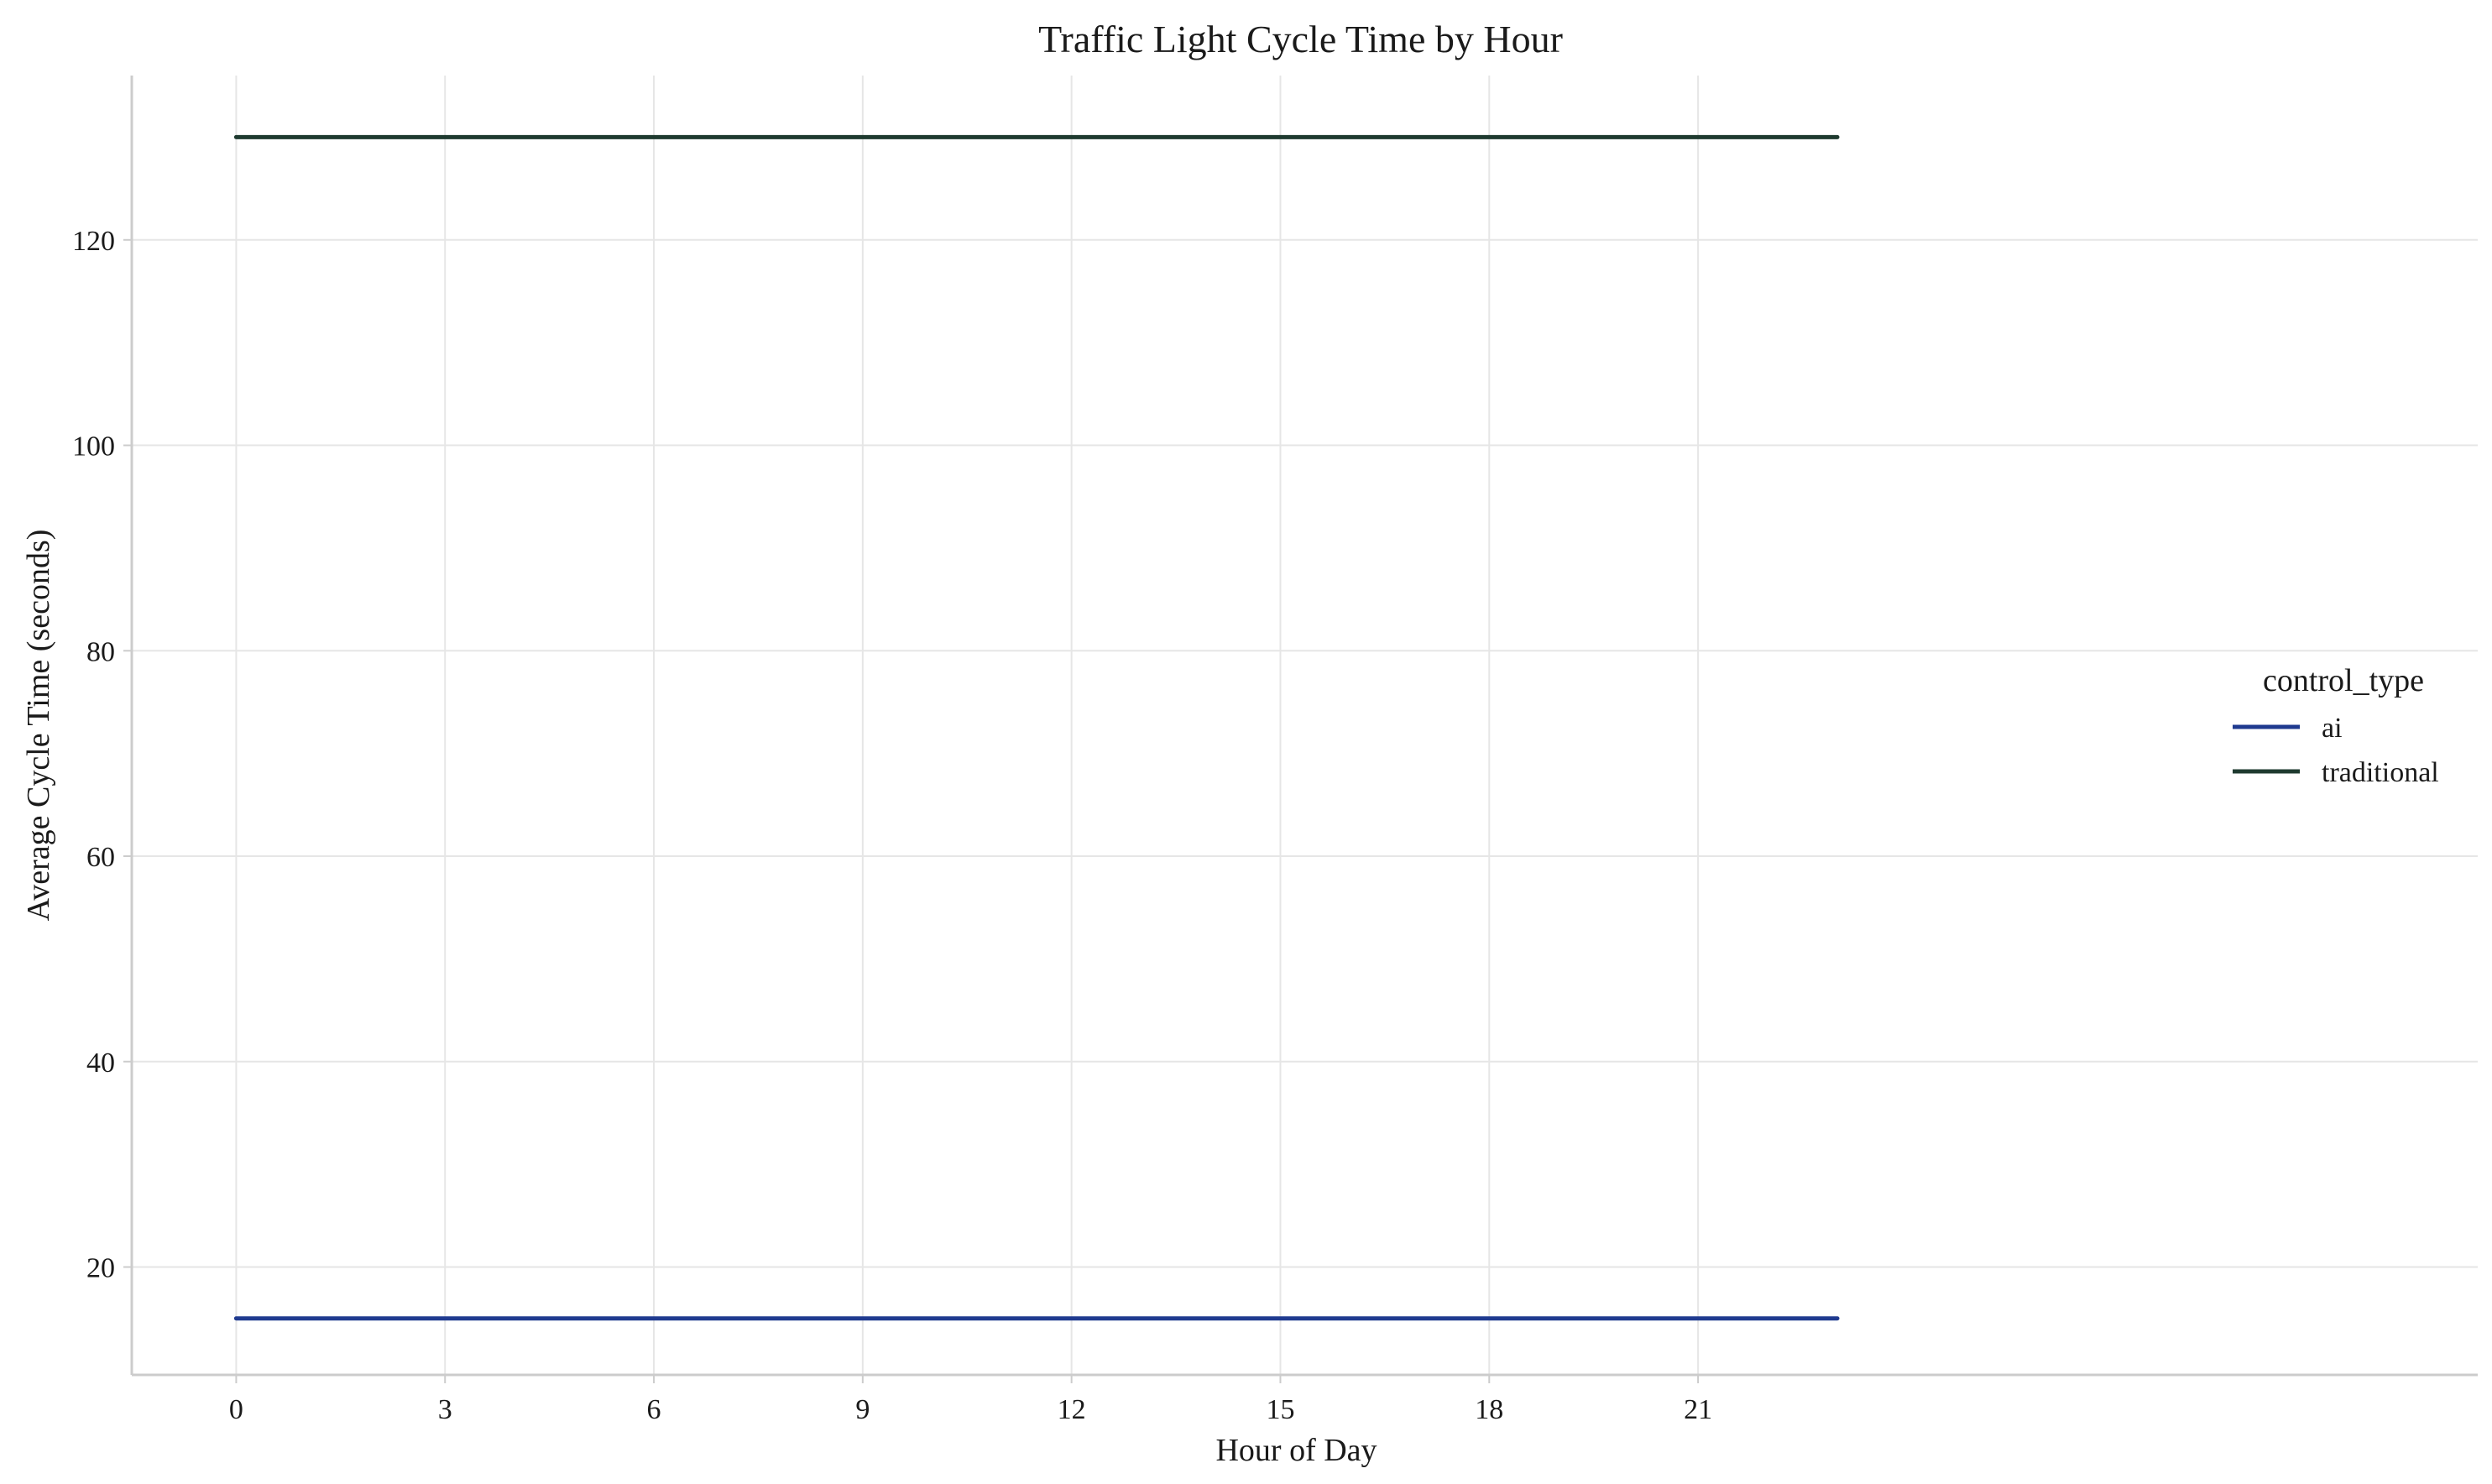 The width and height of the screenshot is (2492, 1484). What do you see at coordinates (38, 726) in the screenshot?
I see `y-axis-label: Average Cycle Time (seconds)` at bounding box center [38, 726].